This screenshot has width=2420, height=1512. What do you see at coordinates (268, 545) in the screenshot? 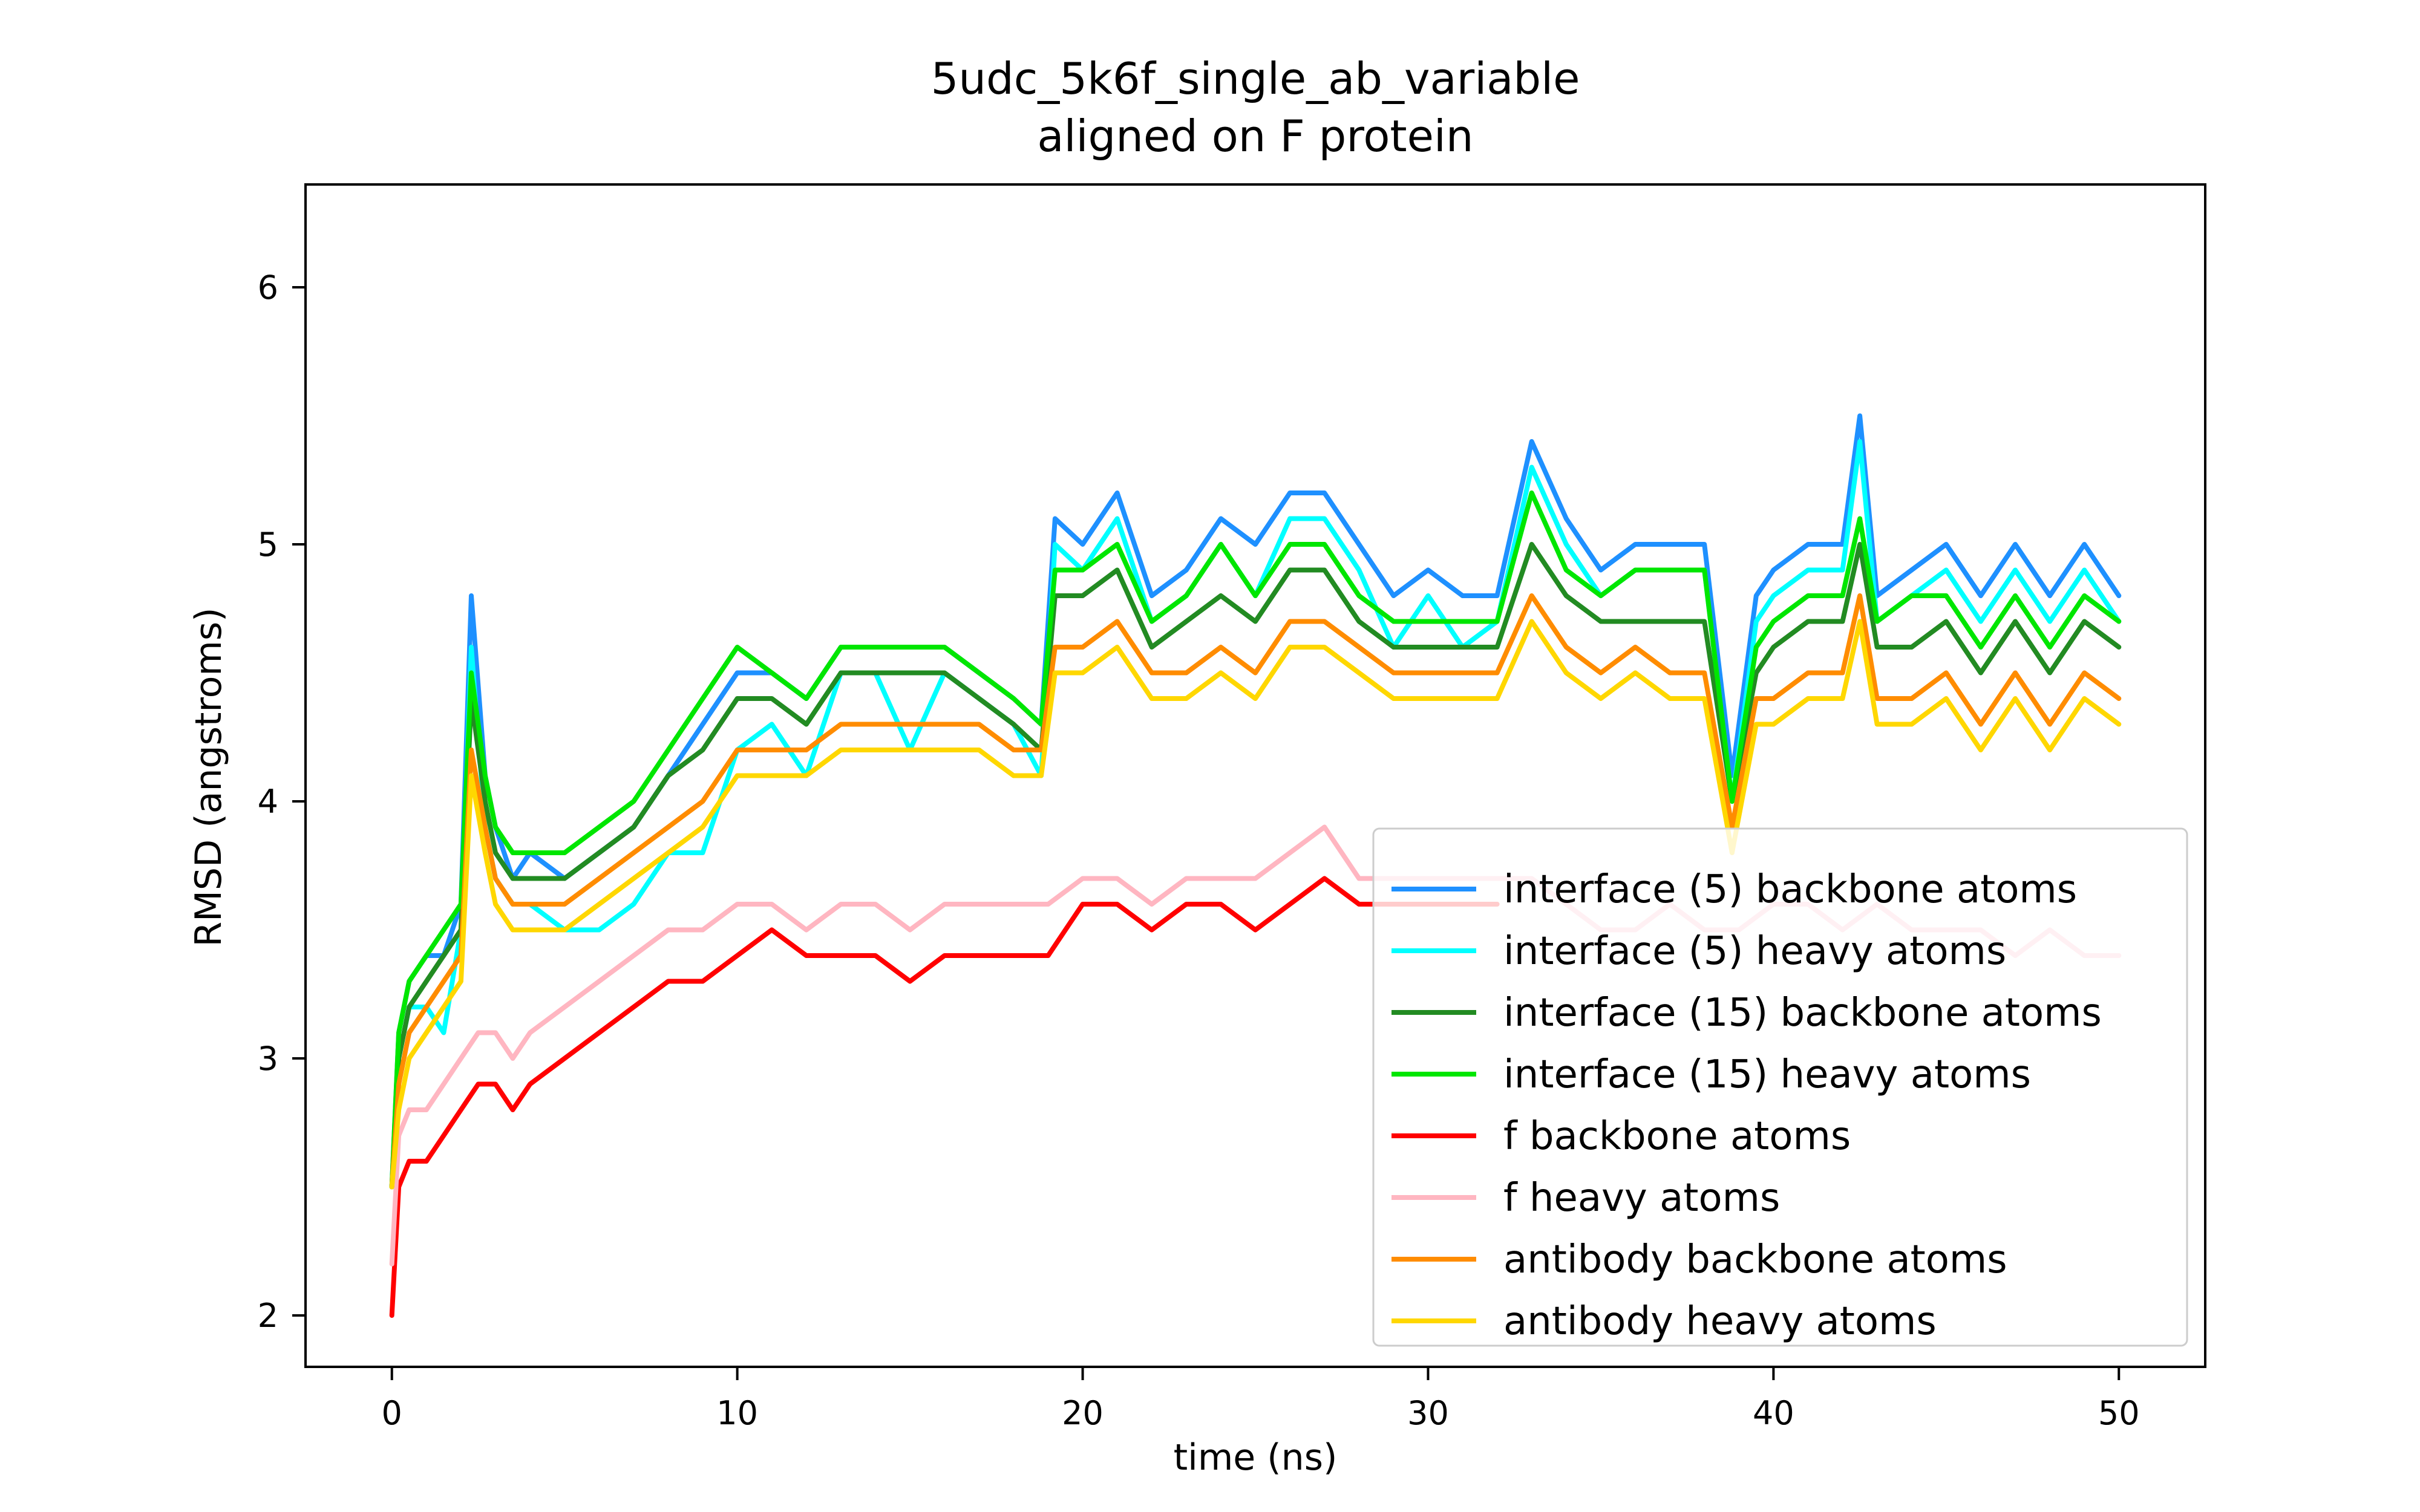
I see `y-tick-label-3: 5` at bounding box center [268, 545].